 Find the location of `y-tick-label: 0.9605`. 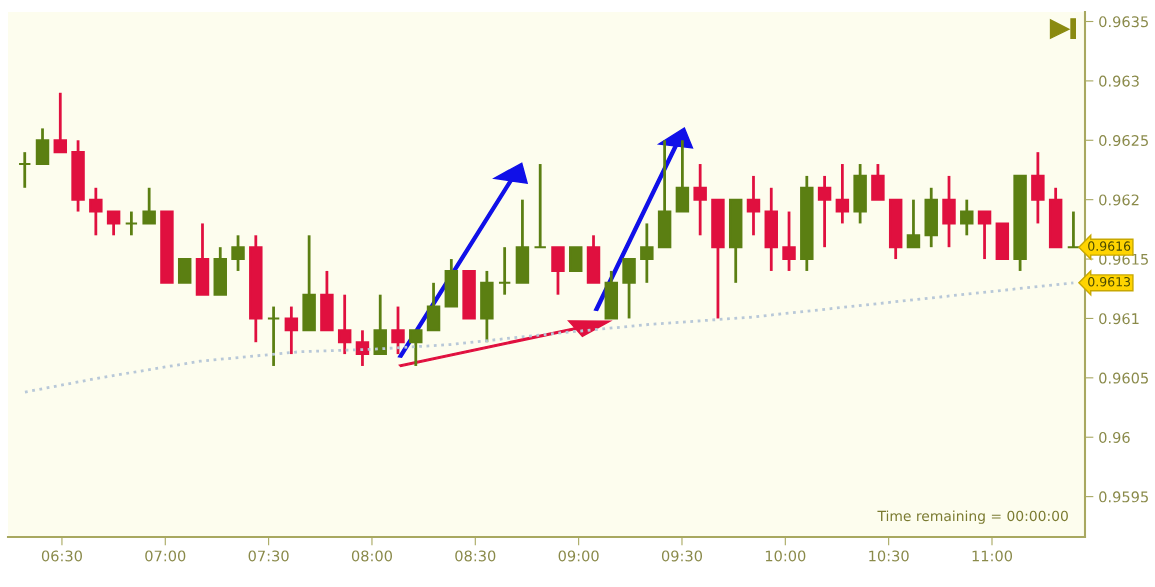

y-tick-label: 0.9605 is located at coordinates (1123, 378).